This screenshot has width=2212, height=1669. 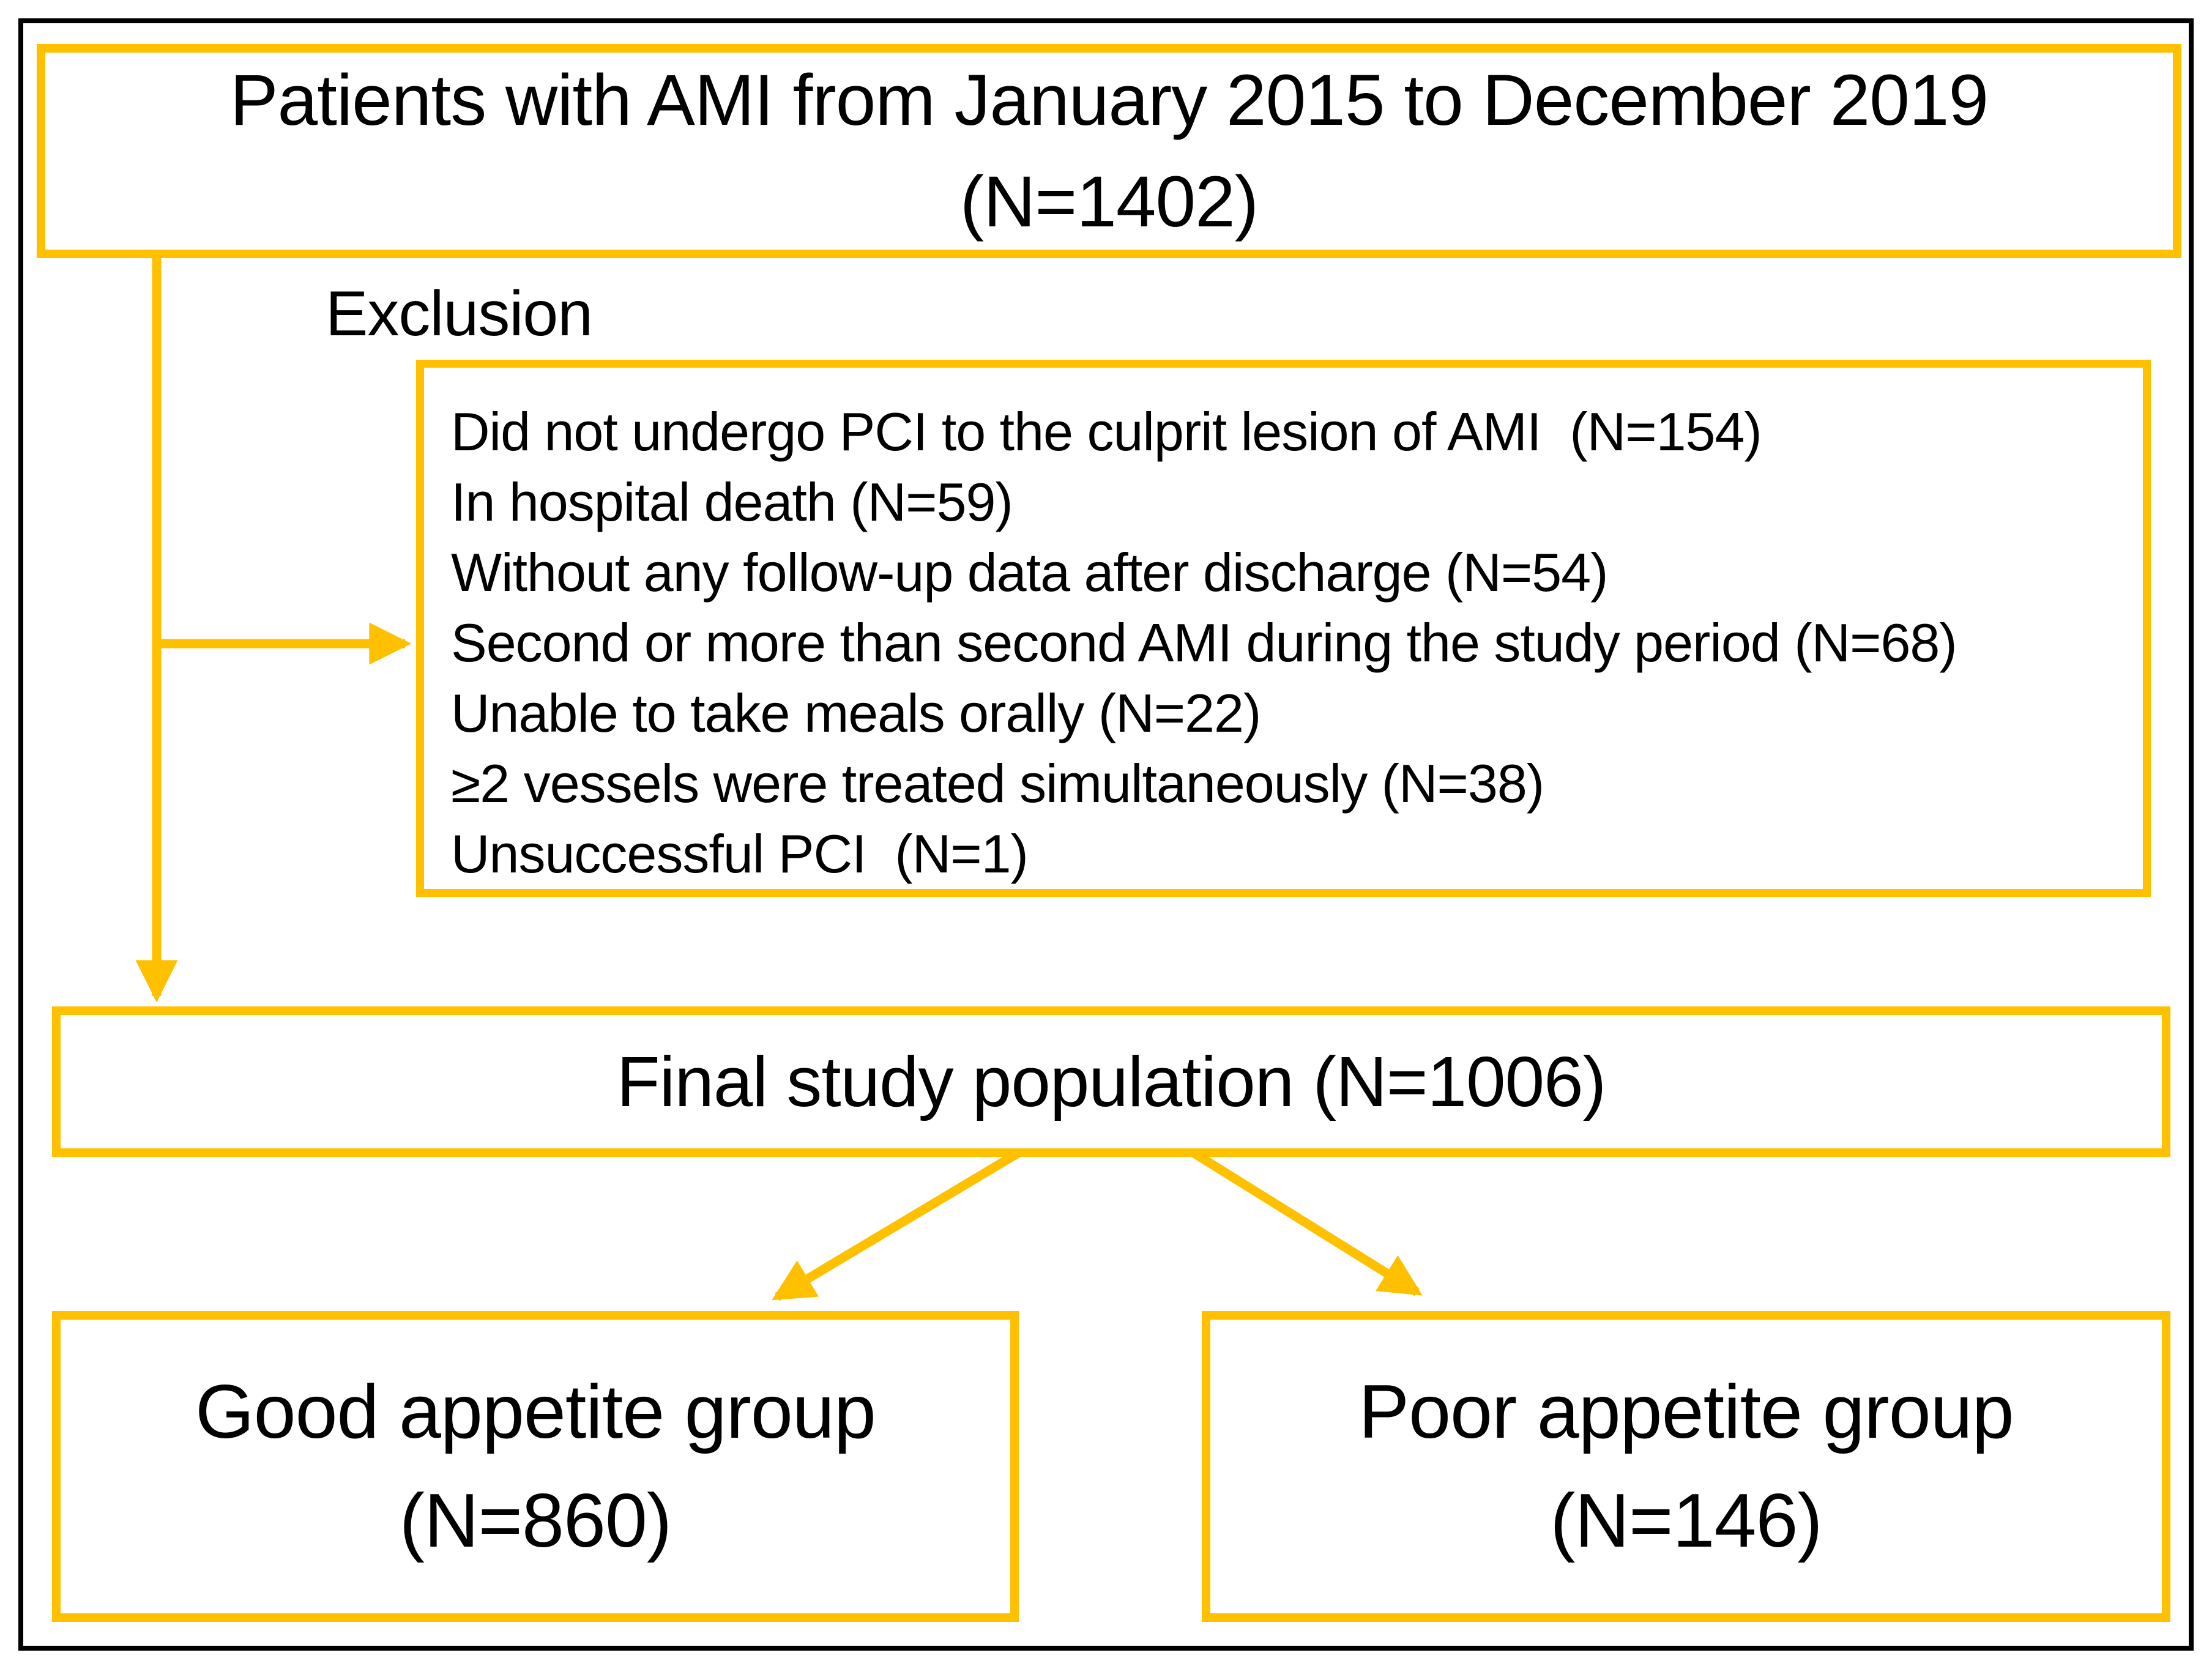 I want to click on exclusion-label: Exclusion, so click(x=459, y=313).